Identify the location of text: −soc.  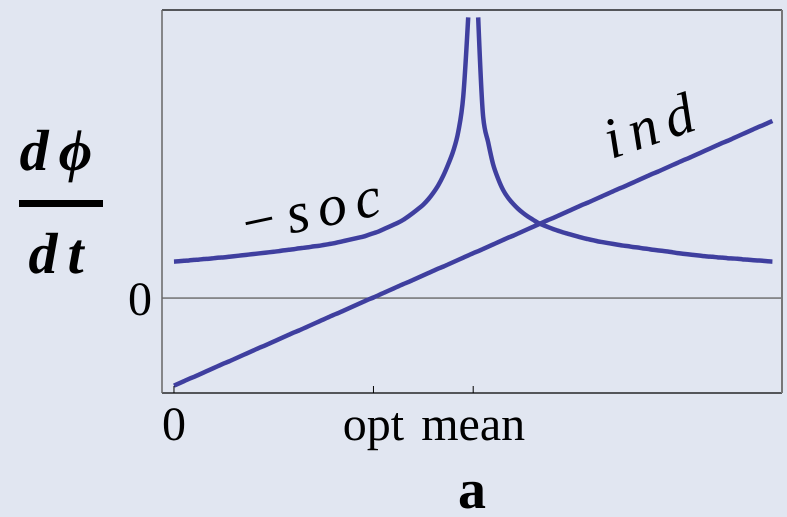
(313, 208).